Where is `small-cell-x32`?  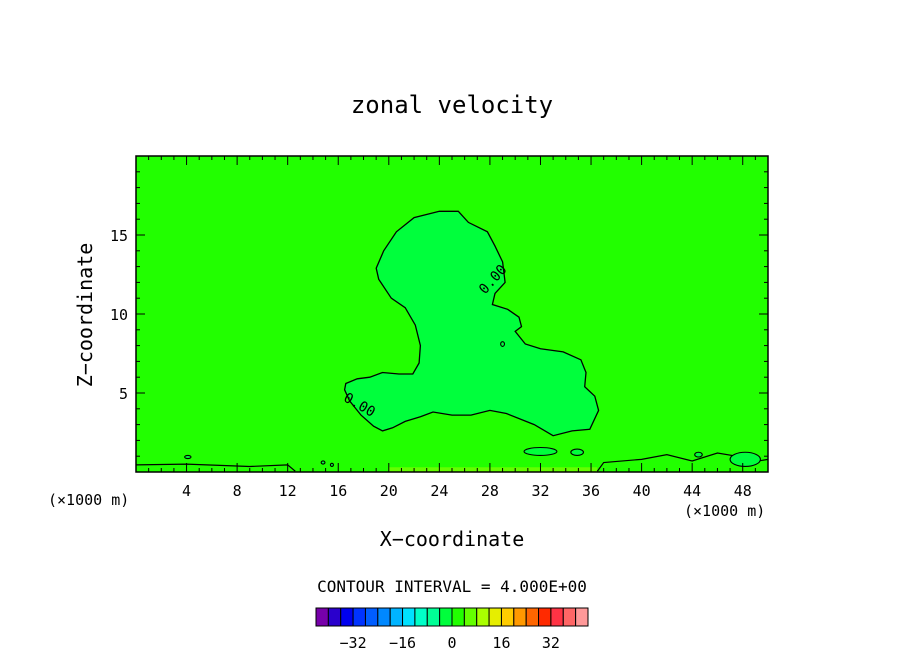
small-cell-x32 is located at coordinates (540, 451).